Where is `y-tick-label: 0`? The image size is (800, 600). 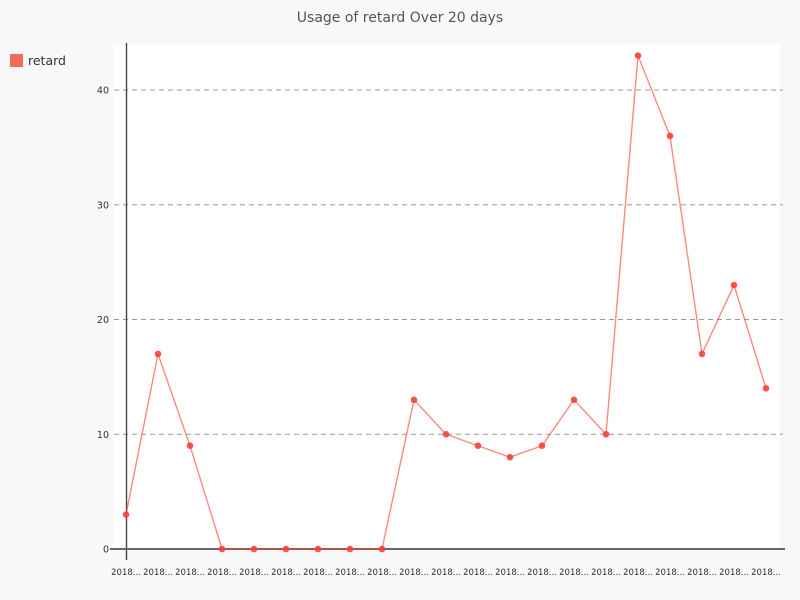
y-tick-label: 0 is located at coordinates (106, 550).